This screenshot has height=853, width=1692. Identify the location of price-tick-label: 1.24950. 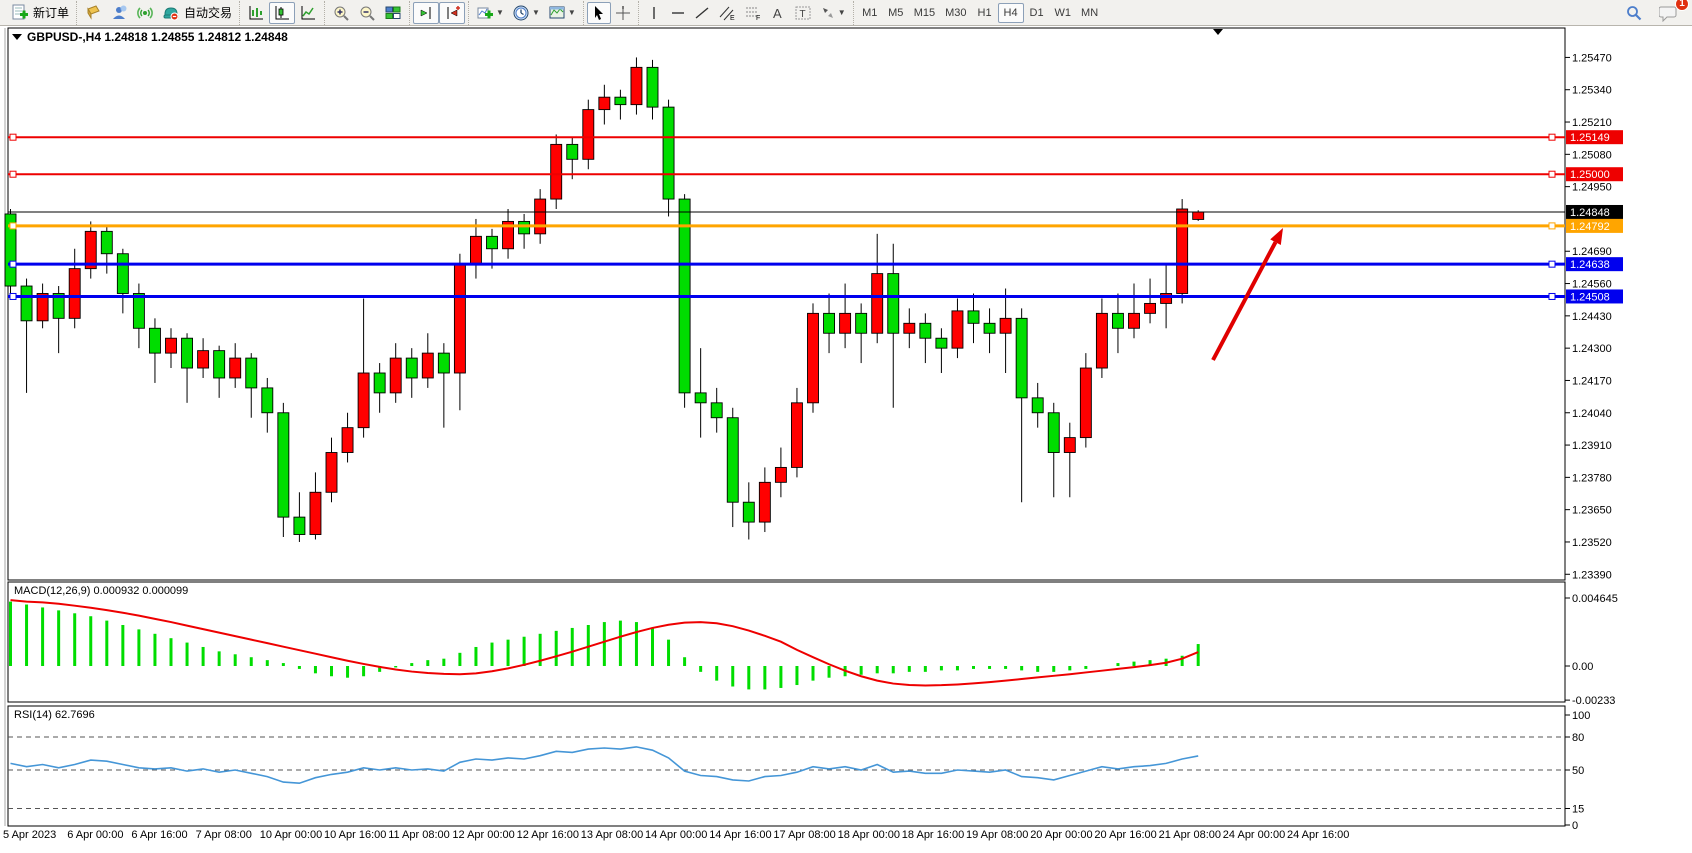
(1592, 188).